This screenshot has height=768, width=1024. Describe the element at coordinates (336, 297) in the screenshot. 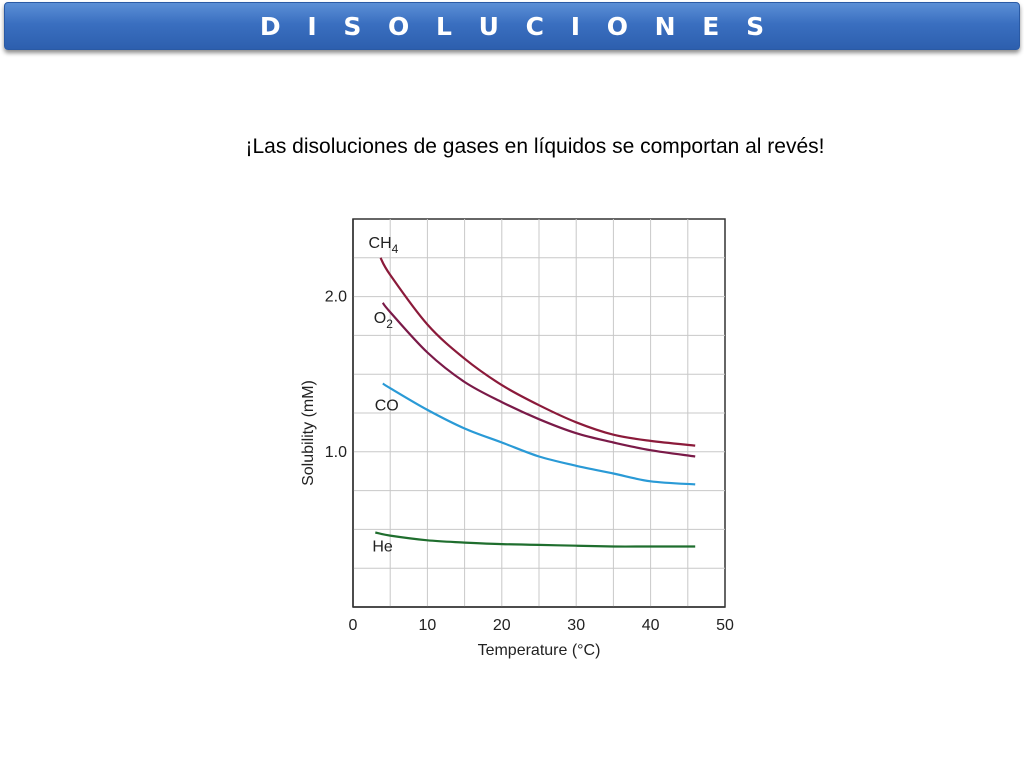

I see `y-tick-label: 2.0` at that location.